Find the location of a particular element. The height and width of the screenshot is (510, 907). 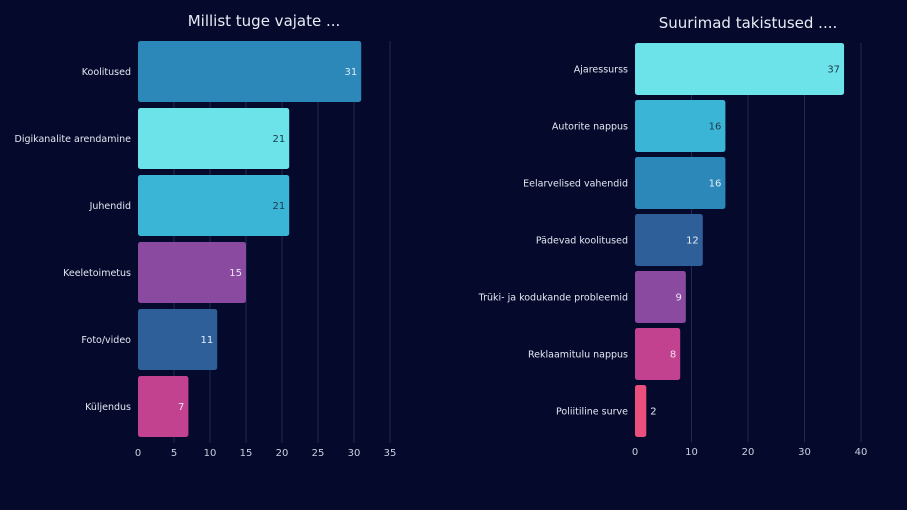

x-axis-ticks: 0 10 20 30 40 is located at coordinates (750, 452).